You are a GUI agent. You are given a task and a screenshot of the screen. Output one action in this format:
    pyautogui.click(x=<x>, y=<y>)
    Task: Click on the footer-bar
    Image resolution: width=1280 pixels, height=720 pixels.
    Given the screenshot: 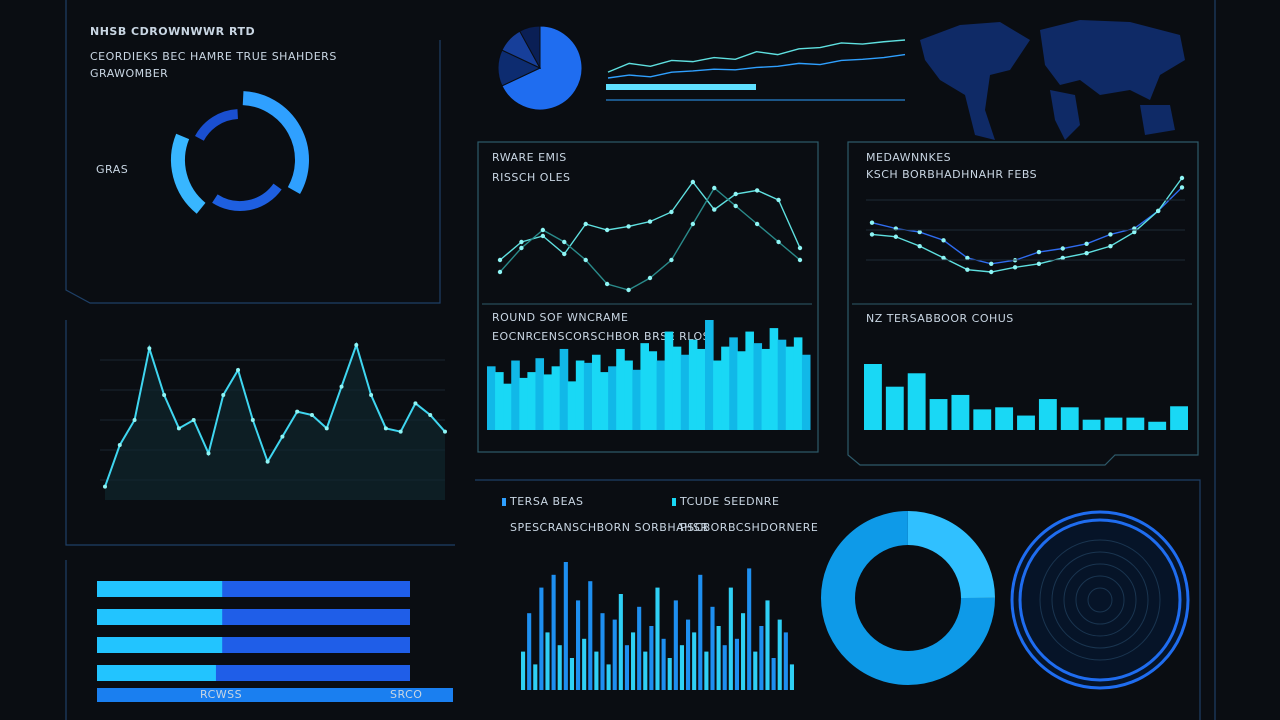 What is the action you would take?
    pyautogui.click(x=275, y=695)
    